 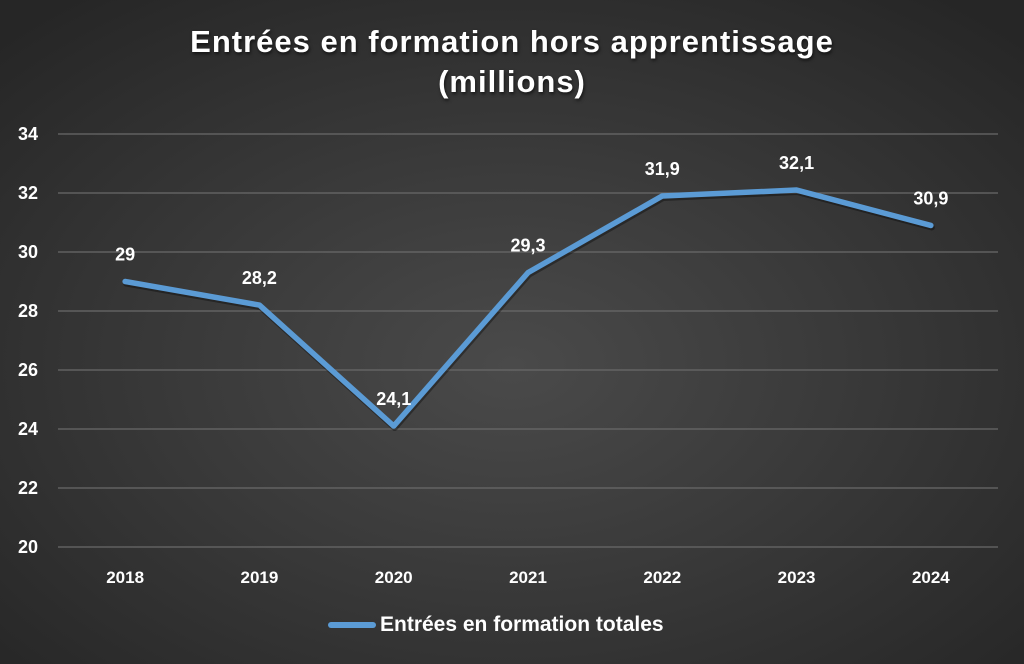 What do you see at coordinates (28, 311) in the screenshot?
I see `y-tick-label: 28` at bounding box center [28, 311].